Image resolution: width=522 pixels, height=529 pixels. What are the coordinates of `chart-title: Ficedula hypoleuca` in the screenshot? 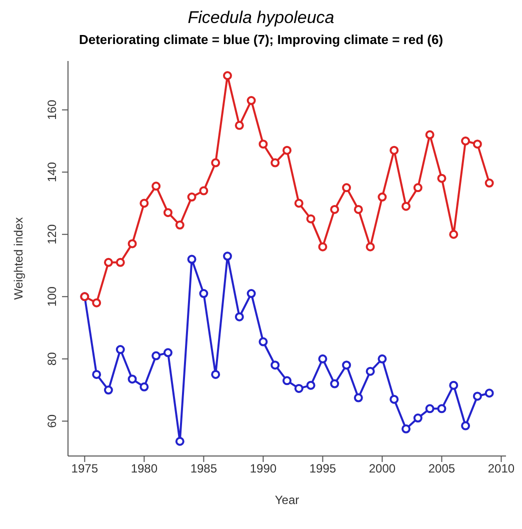 It's located at (261, 18).